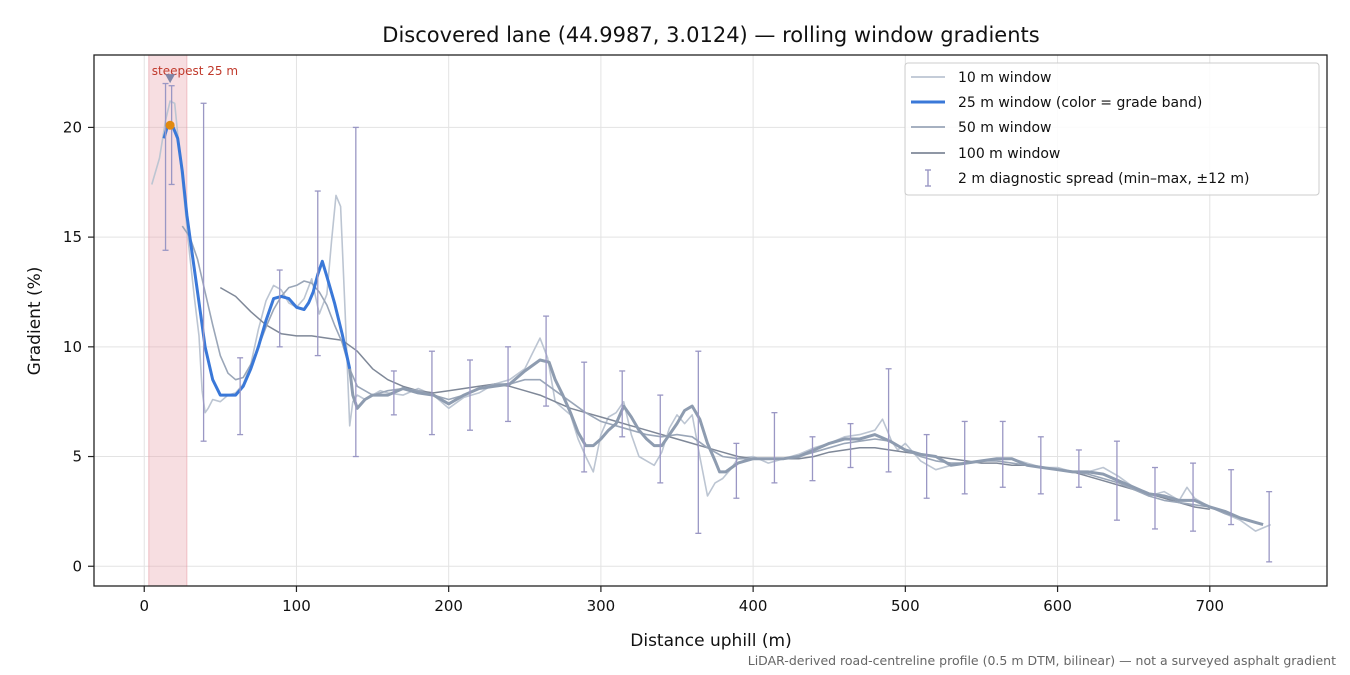 The image size is (1350, 675). I want to click on peak-marker, so click(170, 125).